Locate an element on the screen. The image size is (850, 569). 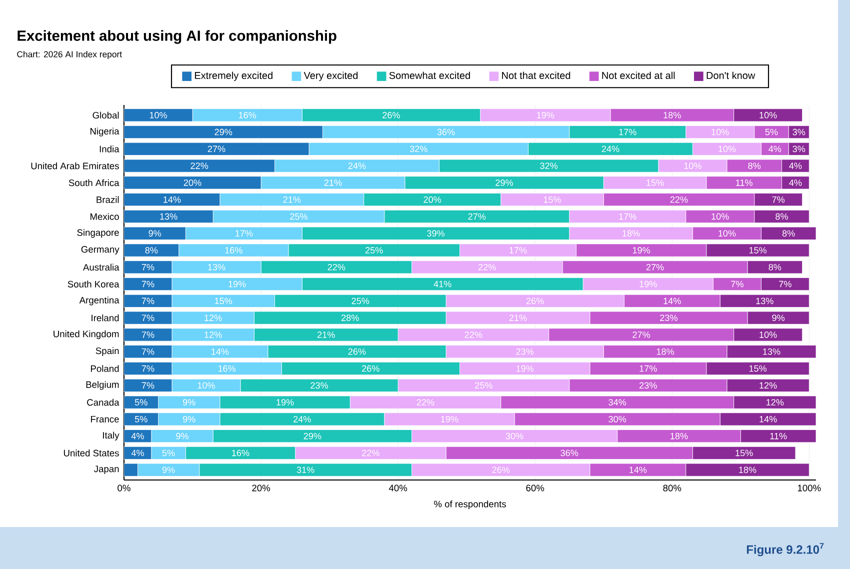
y-tick-label: Spain is located at coordinates (107, 351).